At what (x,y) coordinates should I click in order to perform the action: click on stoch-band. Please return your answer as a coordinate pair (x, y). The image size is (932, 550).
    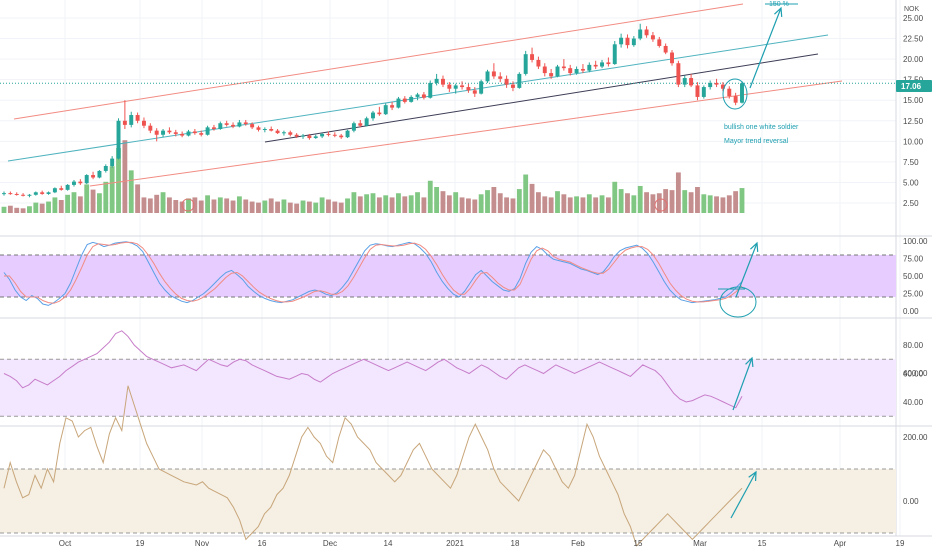
    Looking at the image, I should click on (448, 276).